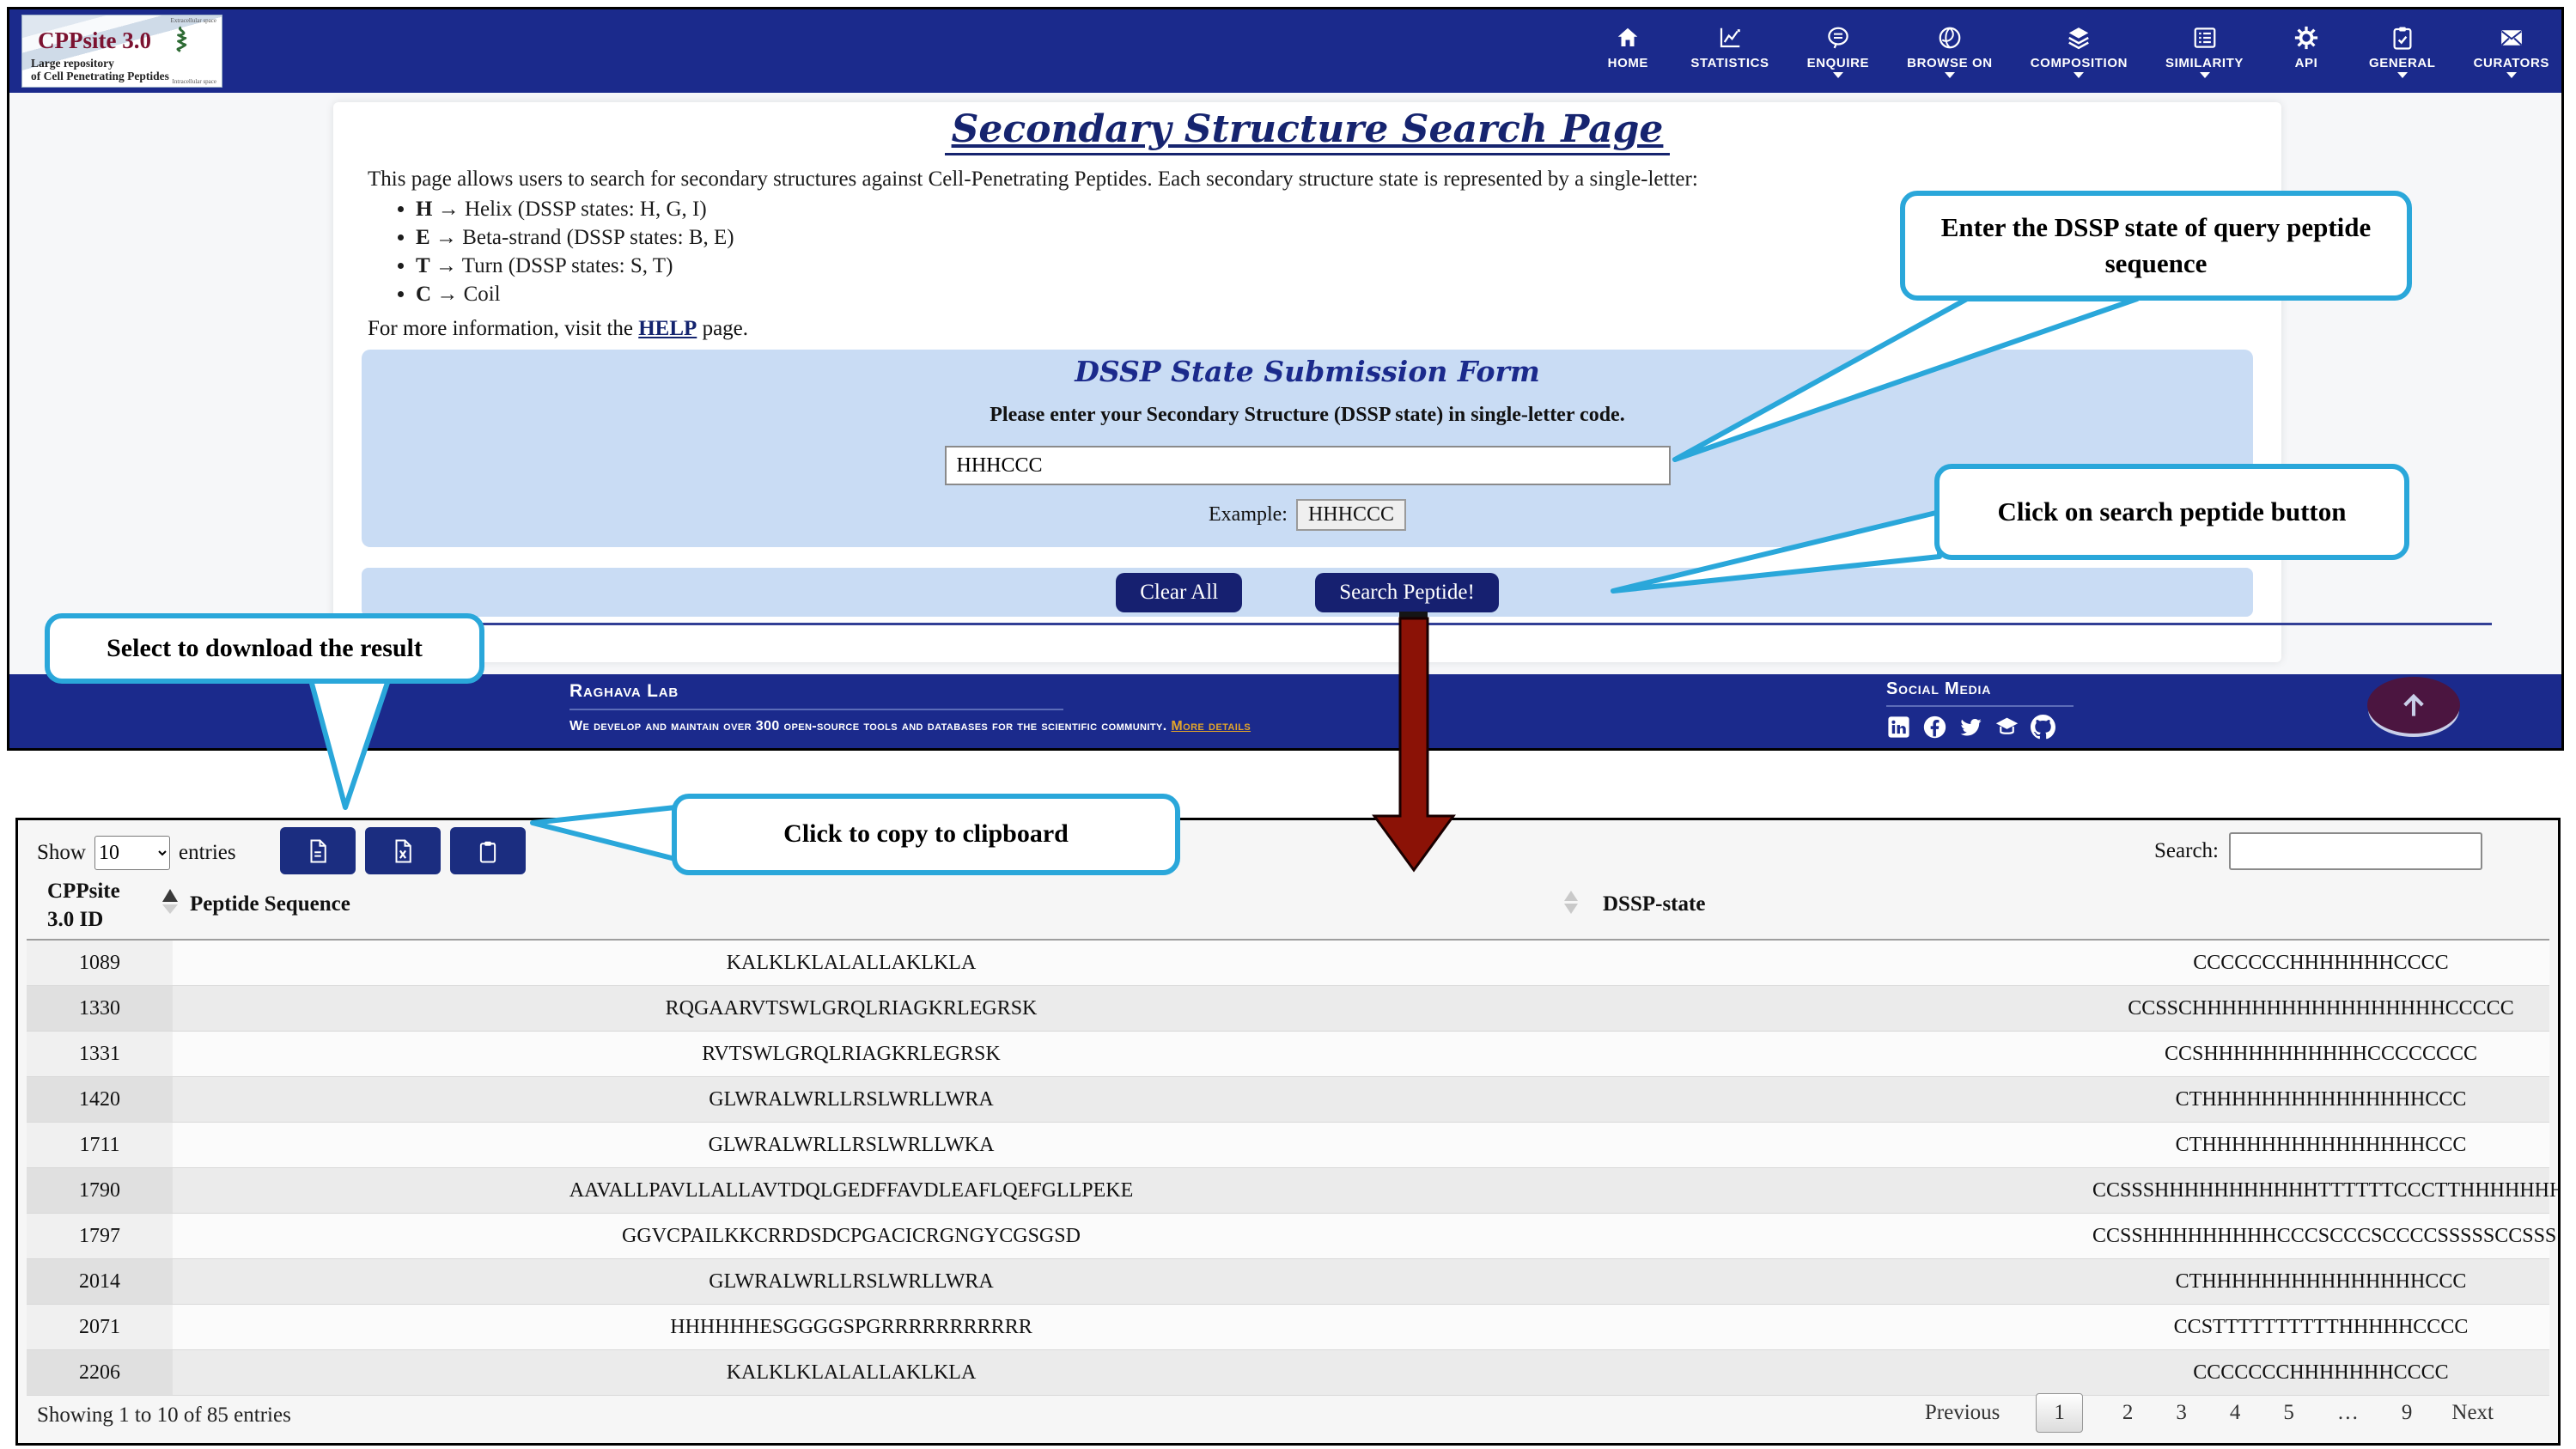  What do you see at coordinates (1970, 727) in the screenshot?
I see `twitter-icon` at bounding box center [1970, 727].